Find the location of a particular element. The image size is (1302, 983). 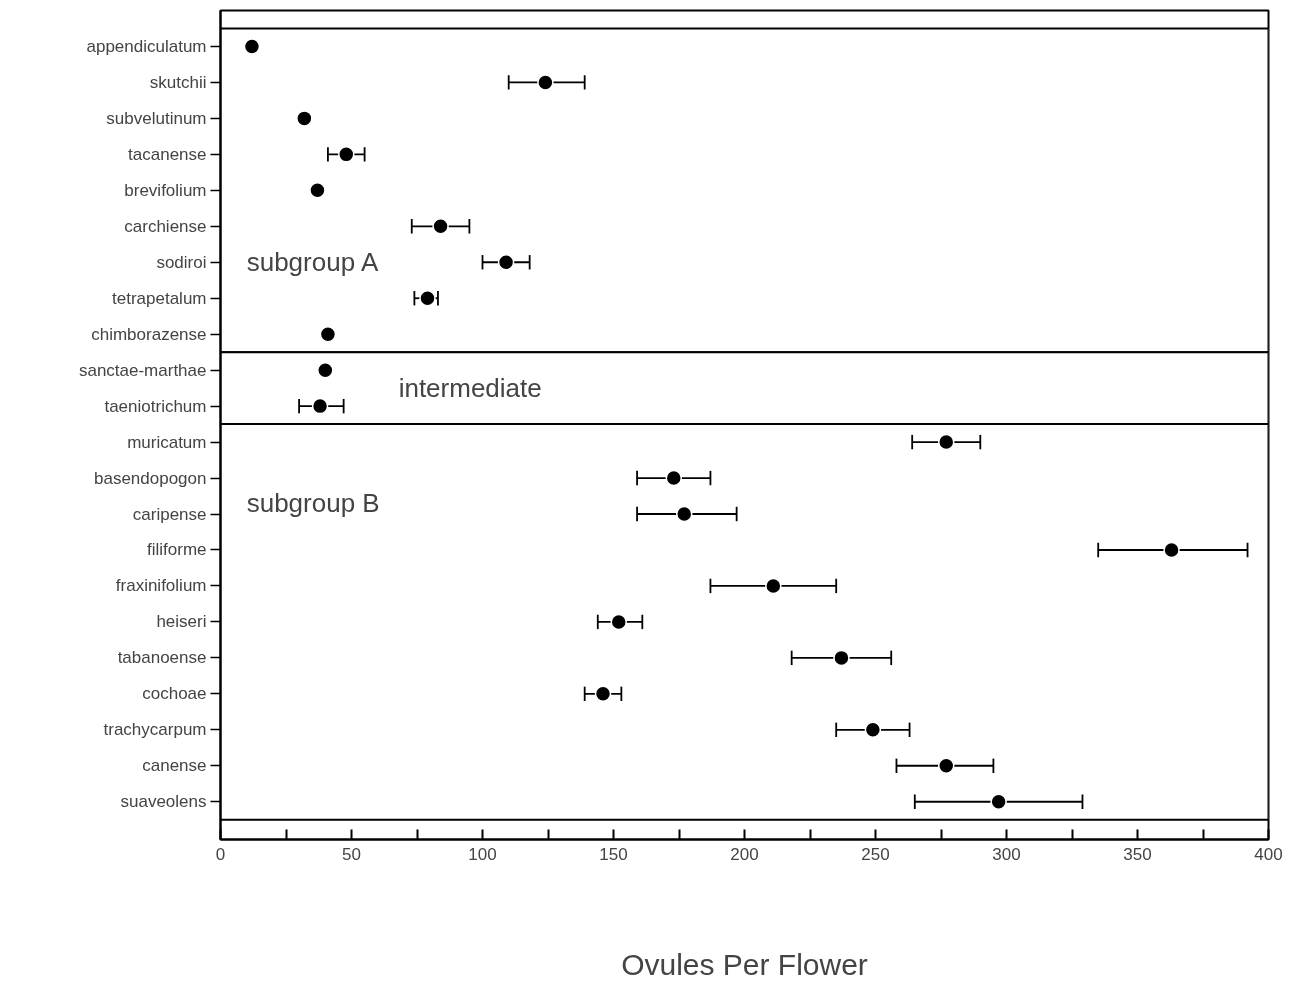

x-tick-label: 400 is located at coordinates (1268, 854).